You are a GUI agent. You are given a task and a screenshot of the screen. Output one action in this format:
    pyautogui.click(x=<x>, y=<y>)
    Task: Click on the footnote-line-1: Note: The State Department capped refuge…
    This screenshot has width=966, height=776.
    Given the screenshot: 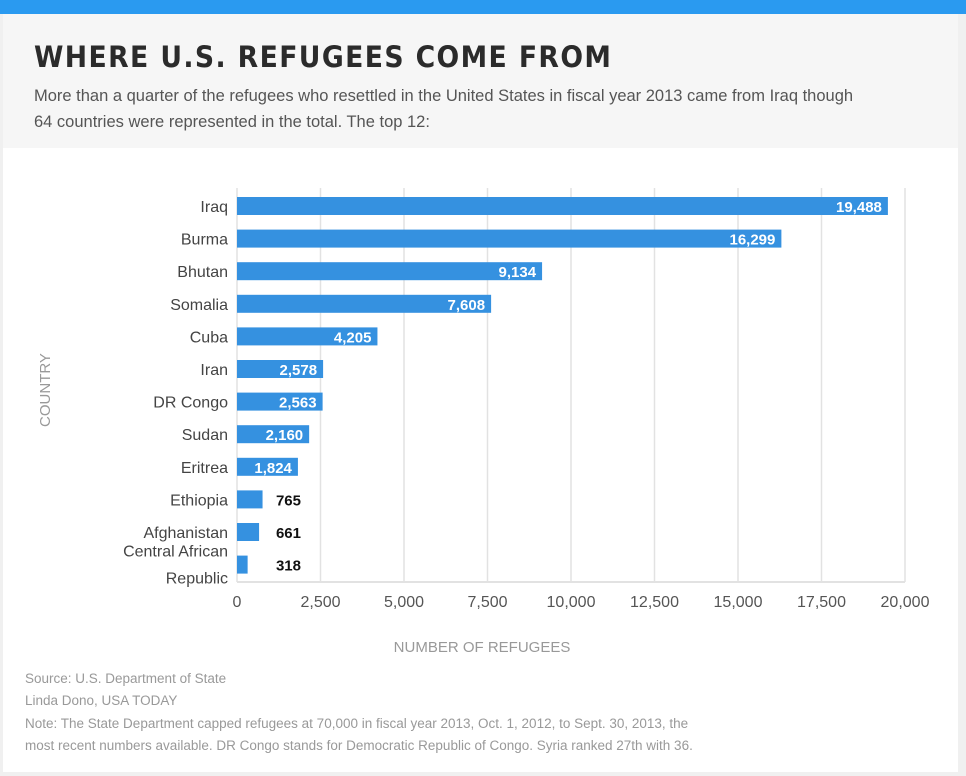 What is the action you would take?
    pyautogui.click(x=357, y=723)
    